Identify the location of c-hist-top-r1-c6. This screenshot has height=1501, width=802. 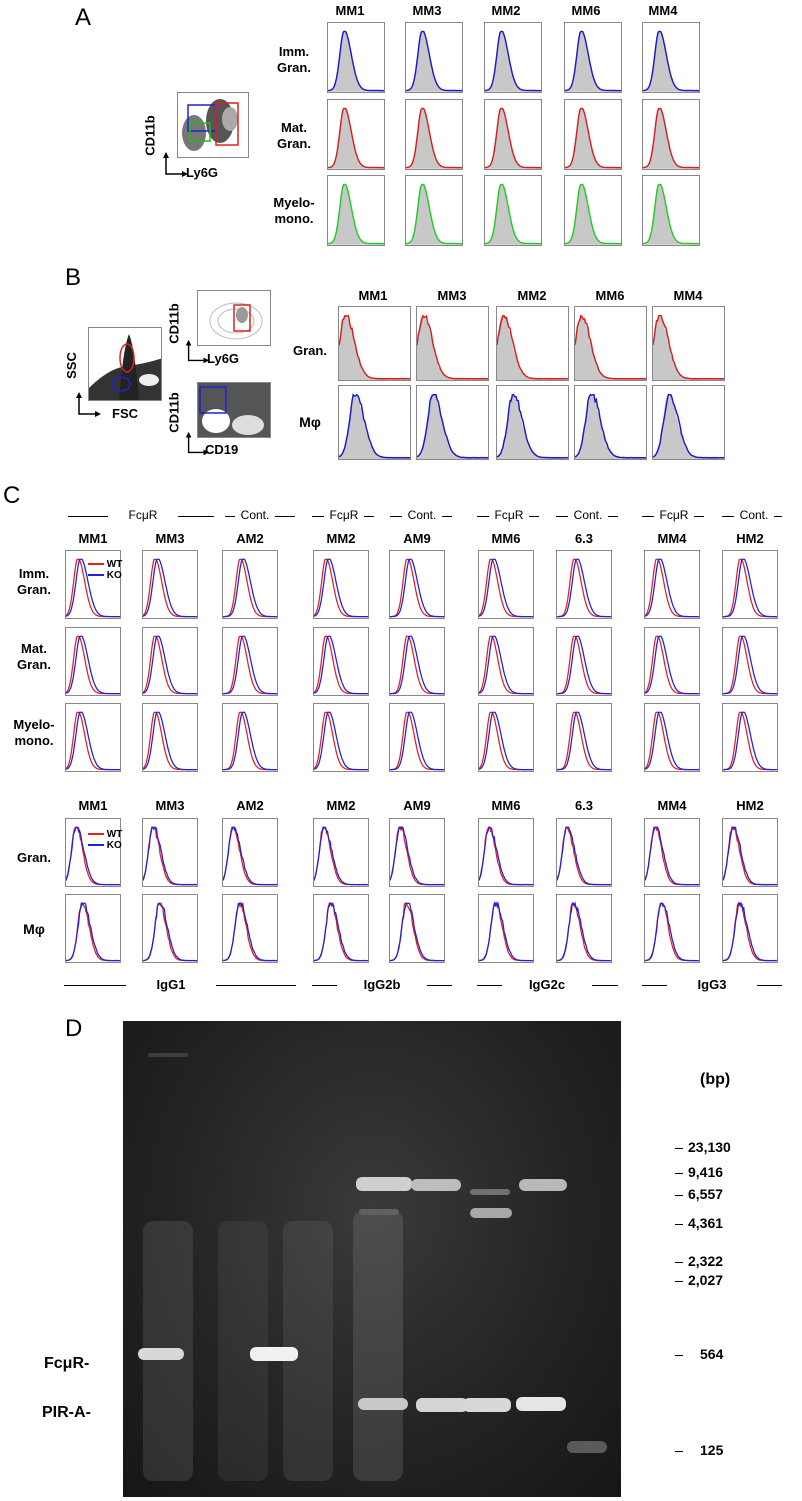
(584, 661).